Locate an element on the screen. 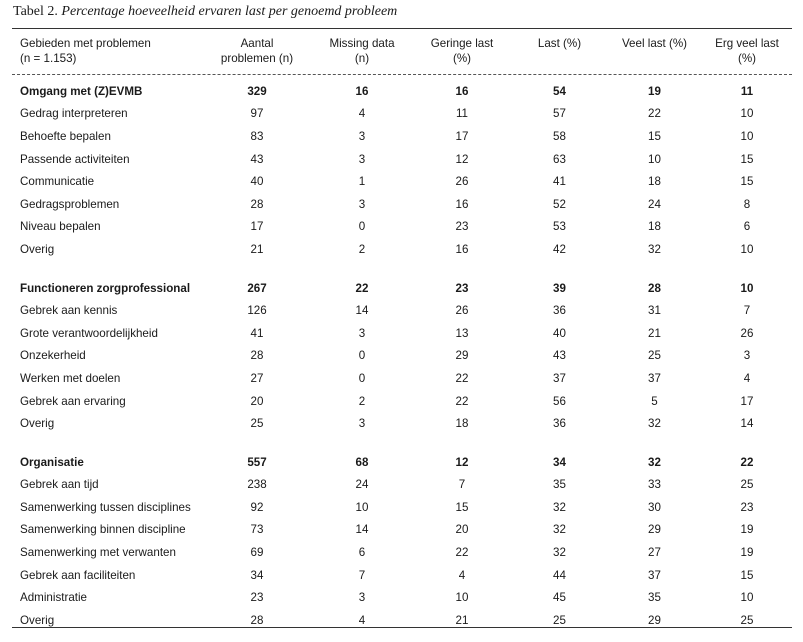 This screenshot has width=803, height=642. row-value: 92 is located at coordinates (257, 507).